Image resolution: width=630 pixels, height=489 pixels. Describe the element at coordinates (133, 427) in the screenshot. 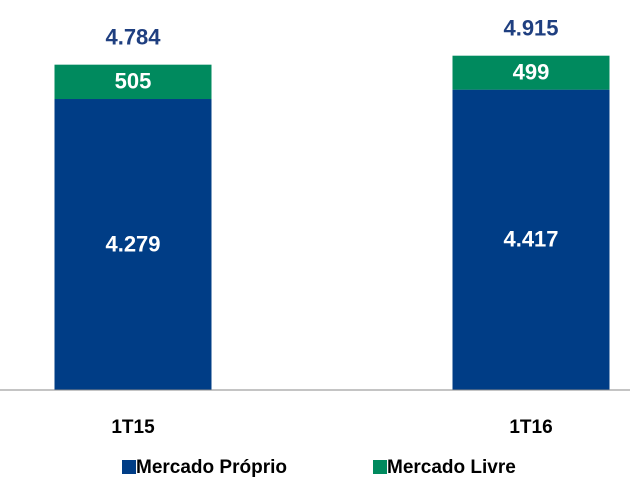

I see `x-tick-label: 1T15` at that location.